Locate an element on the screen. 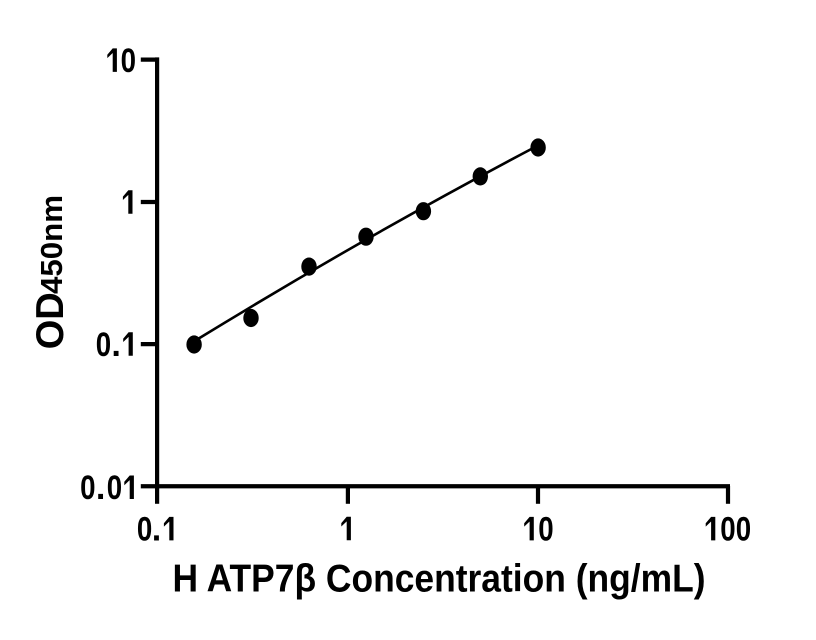  svg-text: H ATP7β Concentration (ng/mL) is located at coordinates (439, 579).